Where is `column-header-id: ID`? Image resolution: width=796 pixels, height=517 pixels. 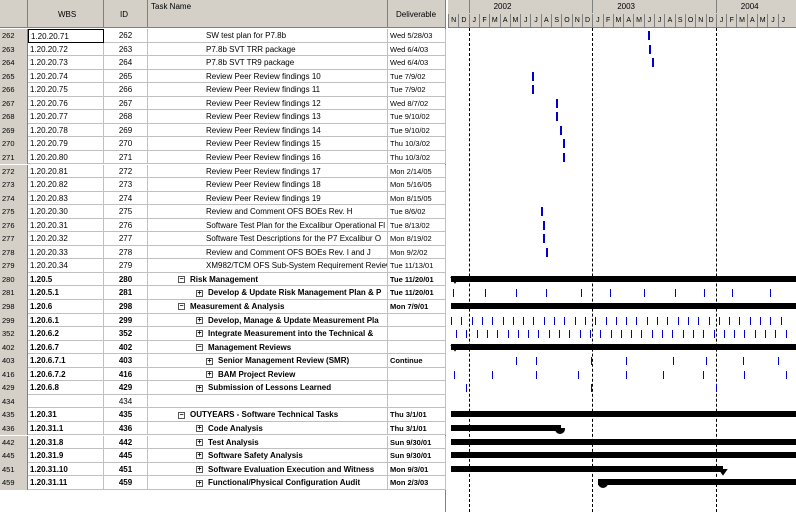
column-header-id: ID is located at coordinates (126, 14).